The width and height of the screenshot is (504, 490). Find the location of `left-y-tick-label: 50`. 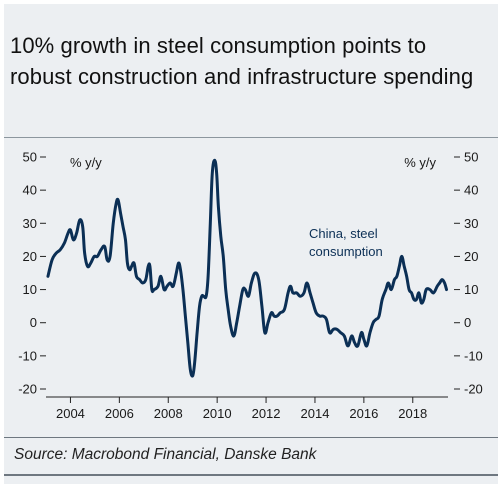

left-y-tick-label: 50 is located at coordinates (30, 157).